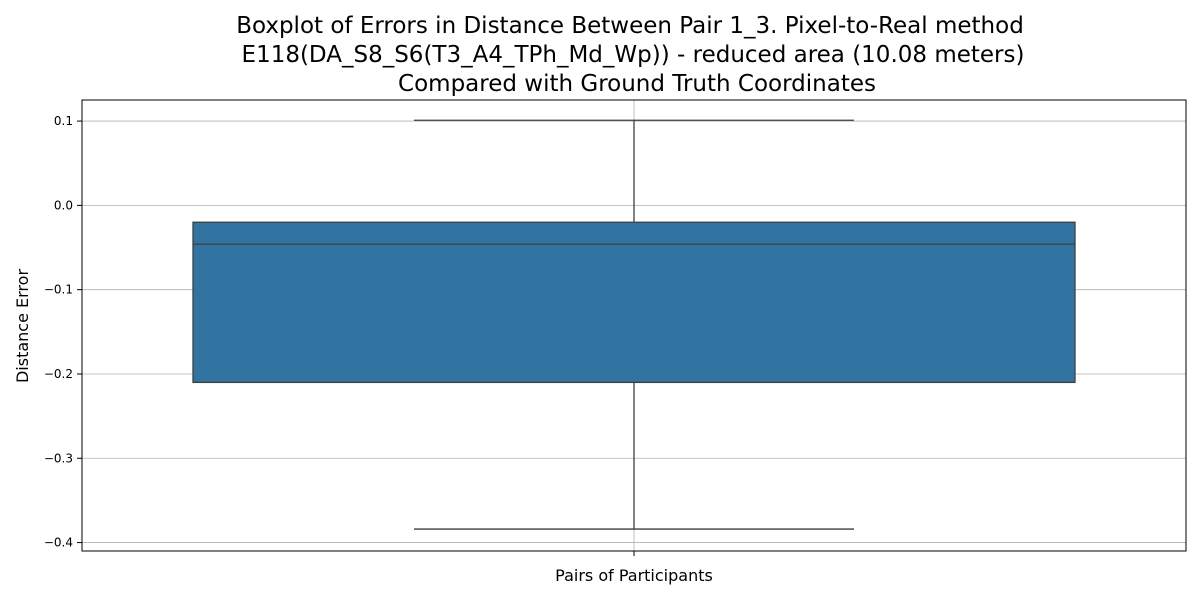 This screenshot has width=1200, height=600. Describe the element at coordinates (58, 290) in the screenshot. I see `y-tick-label: −0.1` at that location.